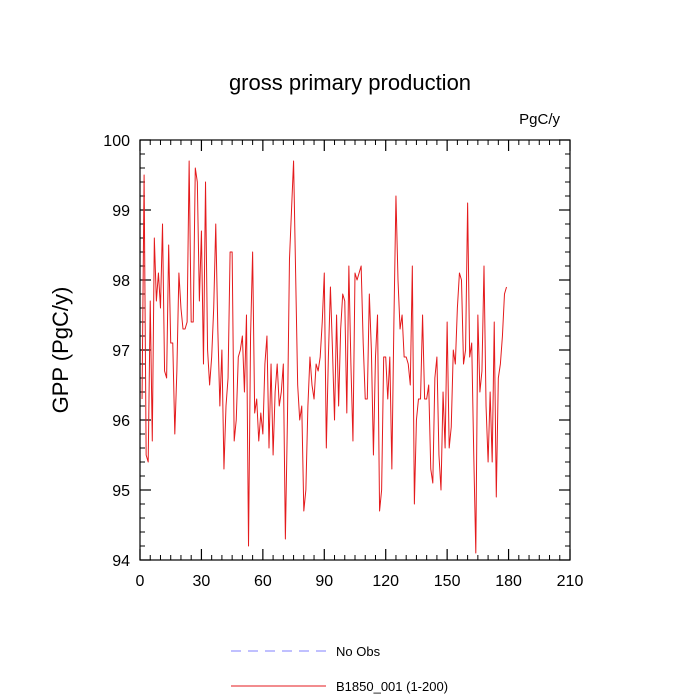 The image size is (700, 700). What do you see at coordinates (350, 82) in the screenshot?
I see `chart-title: gross primary production` at bounding box center [350, 82].